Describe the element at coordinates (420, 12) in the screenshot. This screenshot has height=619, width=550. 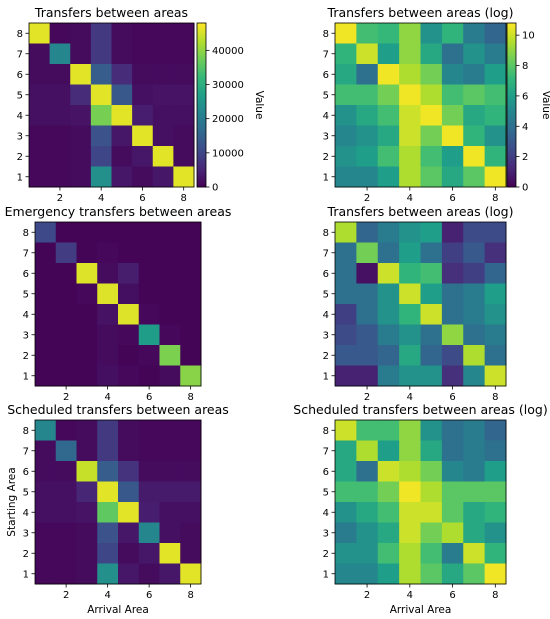
I see `chart-title: Transfers between areas (log)` at that location.